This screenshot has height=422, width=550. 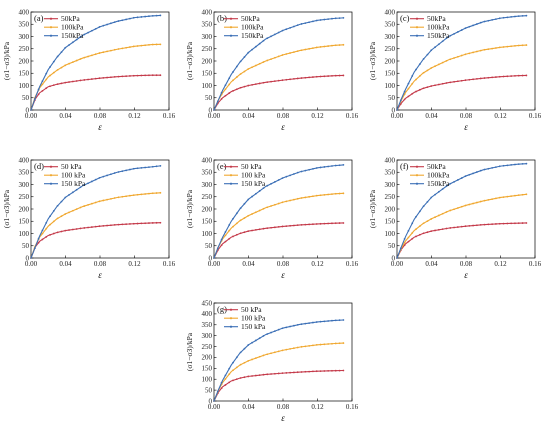 What do you see at coordinates (253, 318) in the screenshot?
I see `legend-label: 100 kPa` at bounding box center [253, 318].